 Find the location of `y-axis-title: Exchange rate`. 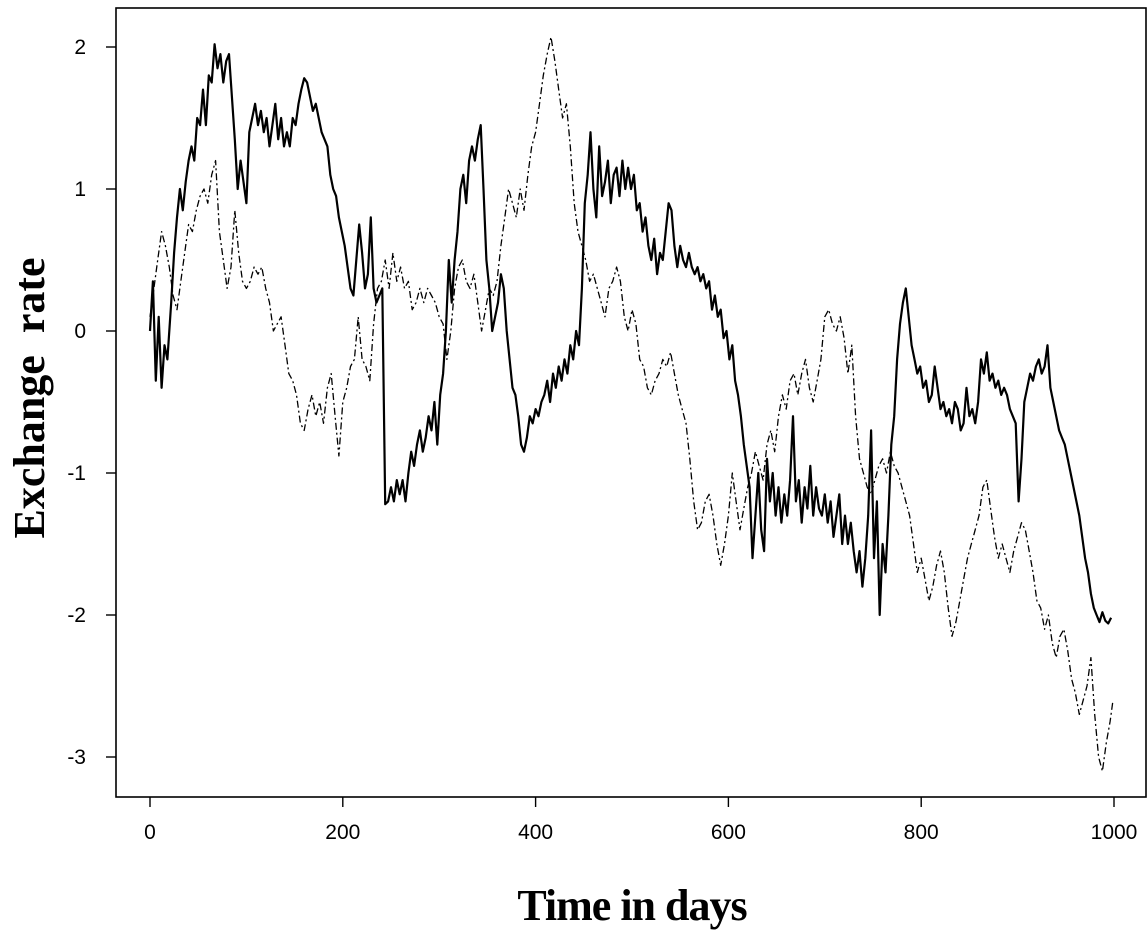

y-axis-title: Exchange rate is located at coordinates (29, 397).